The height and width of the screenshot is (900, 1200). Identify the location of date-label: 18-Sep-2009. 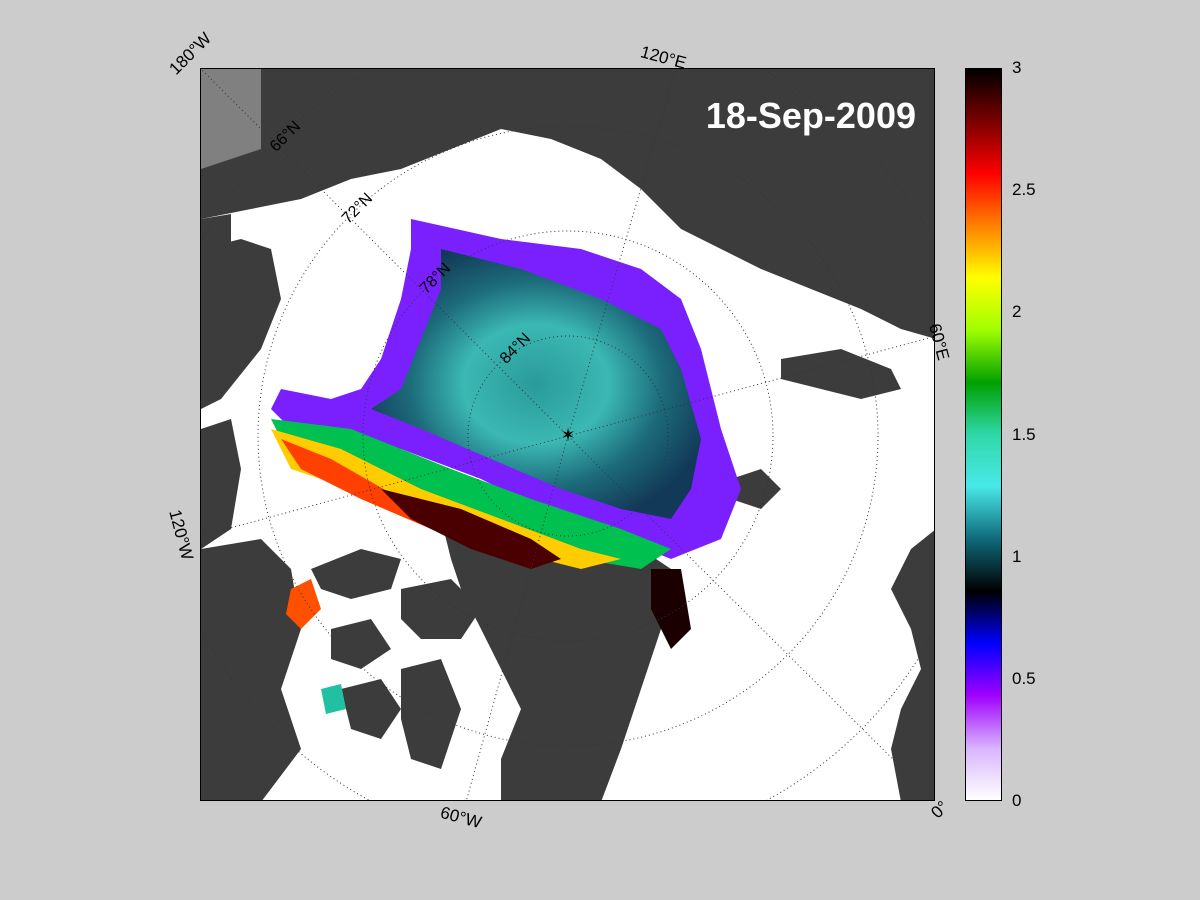
(810, 115).